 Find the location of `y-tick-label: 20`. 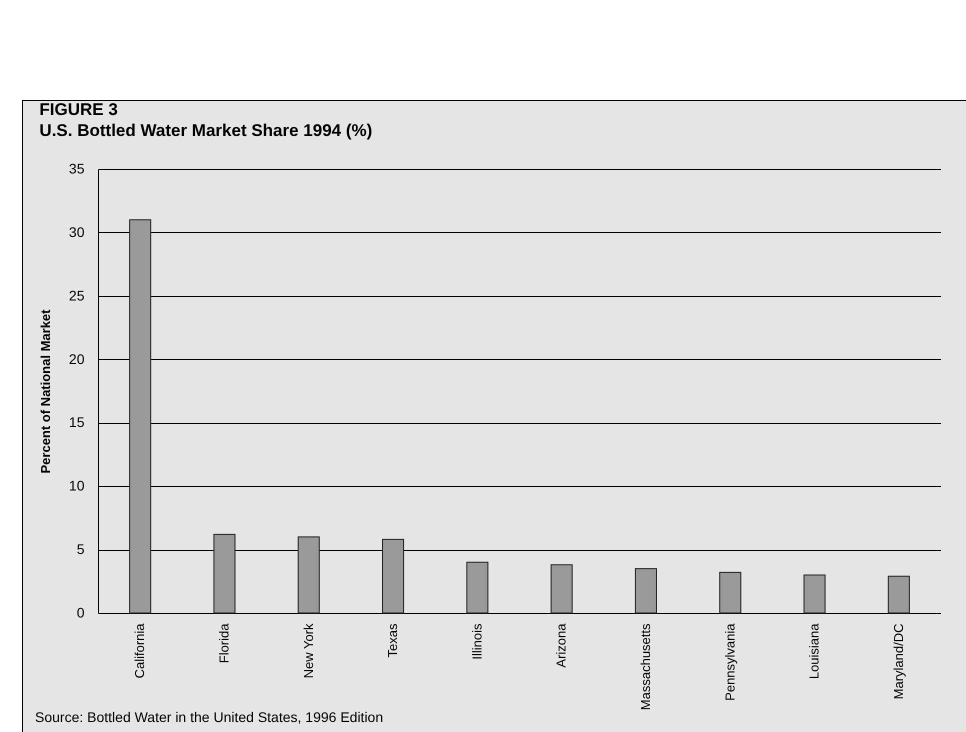

y-tick-label: 20 is located at coordinates (76, 358).